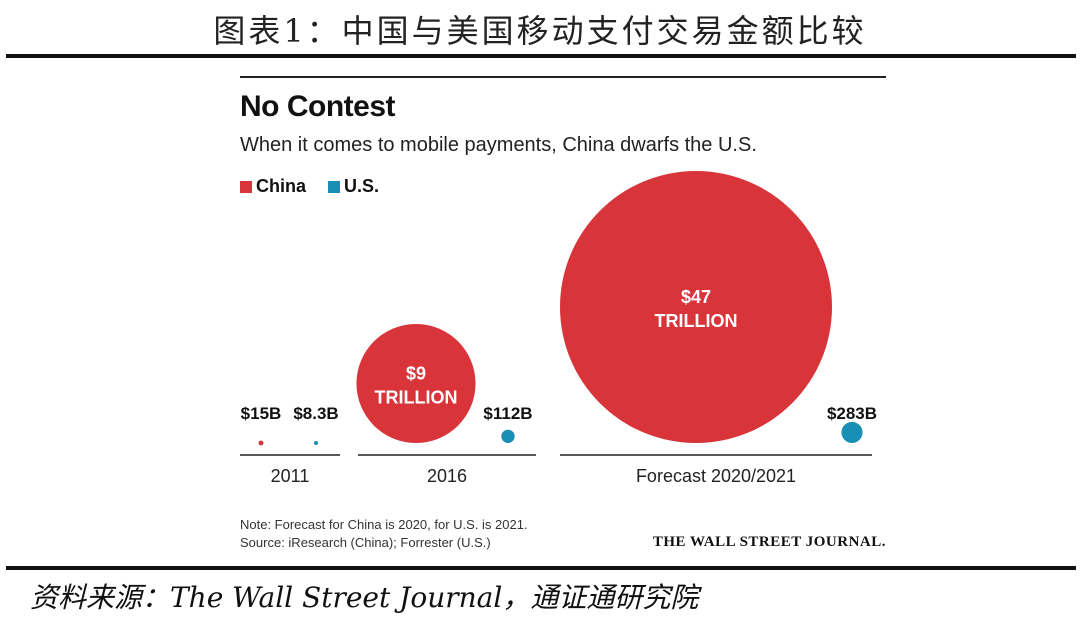 The width and height of the screenshot is (1080, 628). What do you see at coordinates (769, 542) in the screenshot?
I see `publisher-wordmark: THE WALL STREET JOURNAL.` at bounding box center [769, 542].